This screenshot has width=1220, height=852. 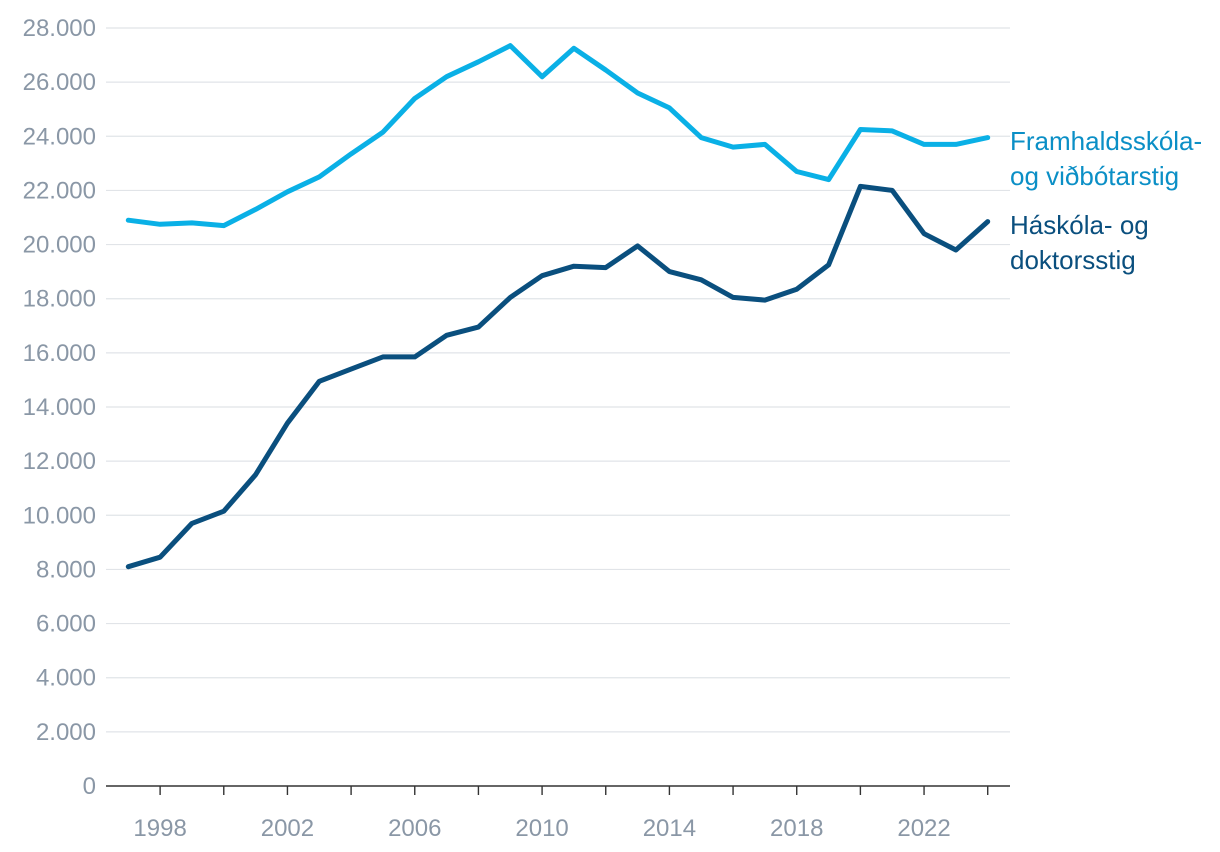 What do you see at coordinates (89, 786) in the screenshot?
I see `y-tick-label: 0` at bounding box center [89, 786].